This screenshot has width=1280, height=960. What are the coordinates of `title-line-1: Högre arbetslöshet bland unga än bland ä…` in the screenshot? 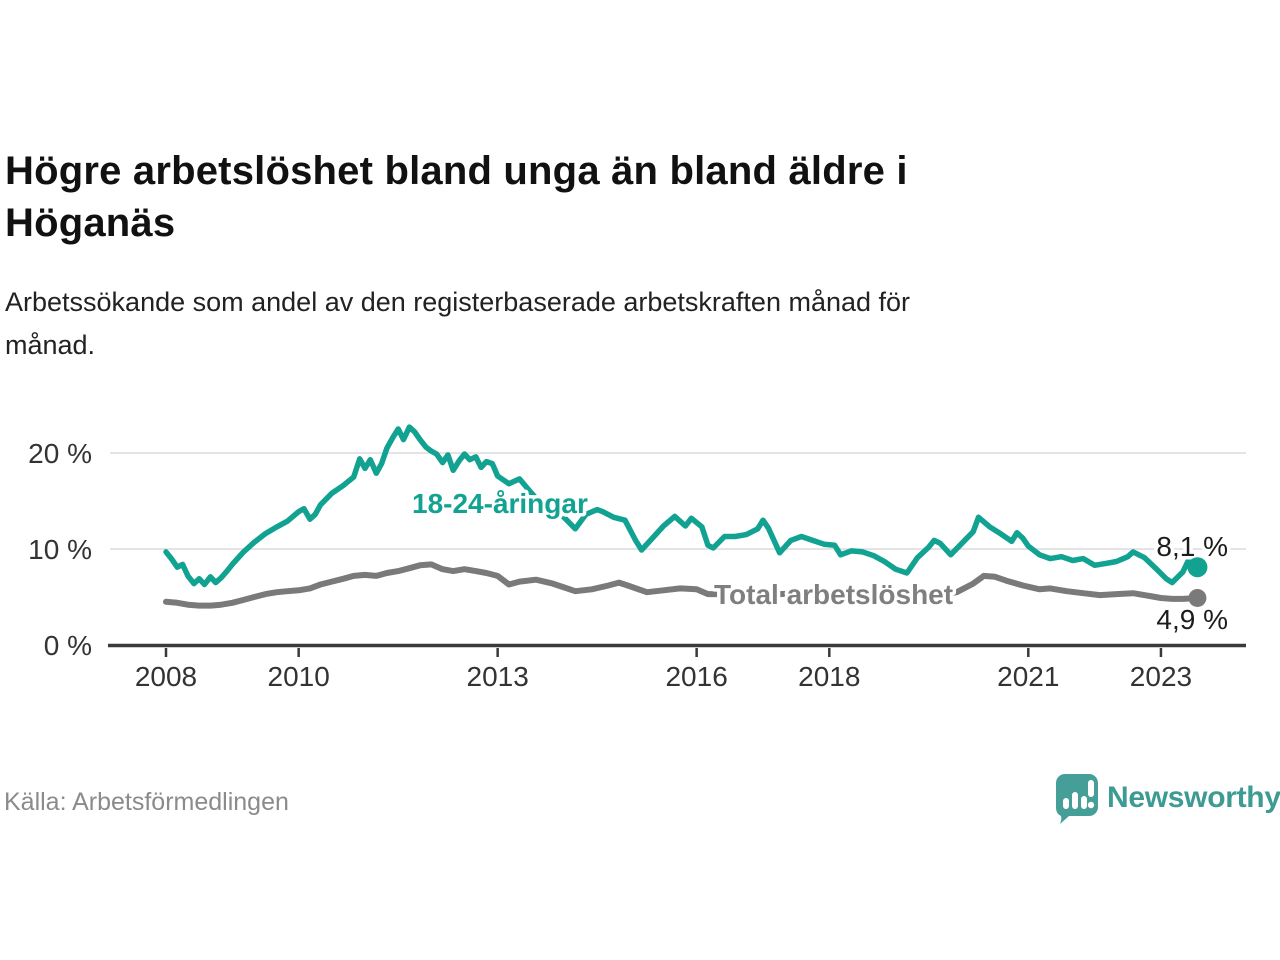 It's located at (456, 171).